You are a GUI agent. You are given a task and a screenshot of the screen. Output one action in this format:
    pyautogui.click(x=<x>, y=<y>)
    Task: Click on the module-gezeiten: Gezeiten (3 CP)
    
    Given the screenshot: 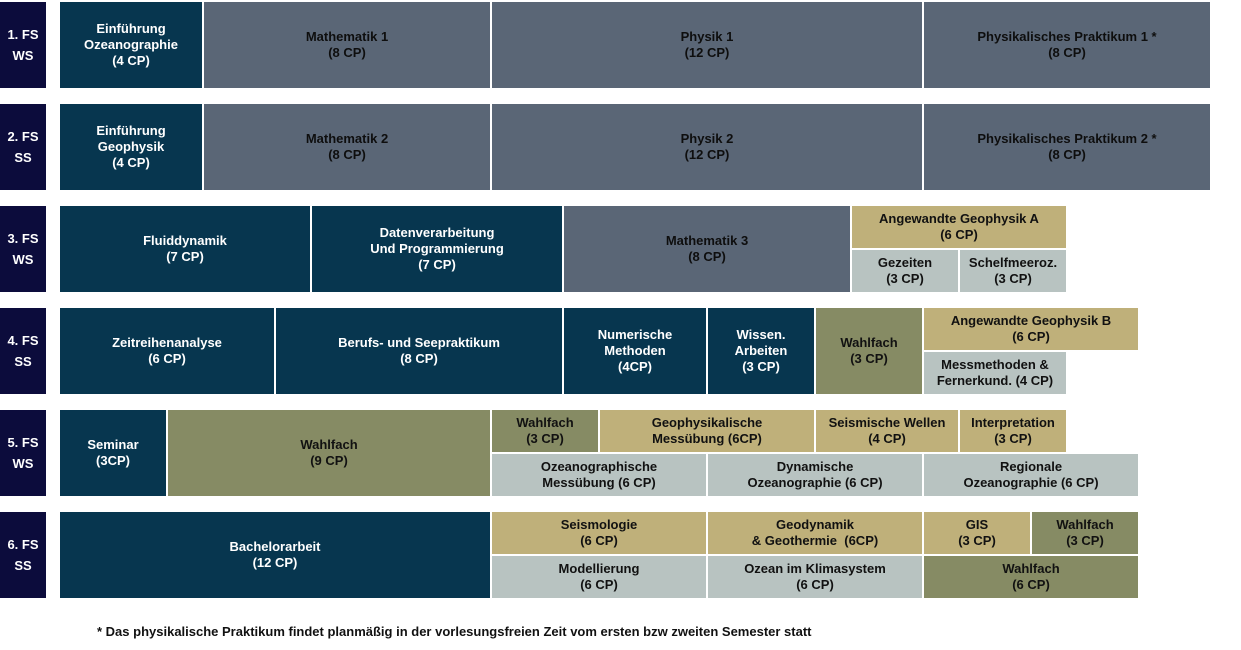 What is the action you would take?
    pyautogui.click(x=905, y=271)
    